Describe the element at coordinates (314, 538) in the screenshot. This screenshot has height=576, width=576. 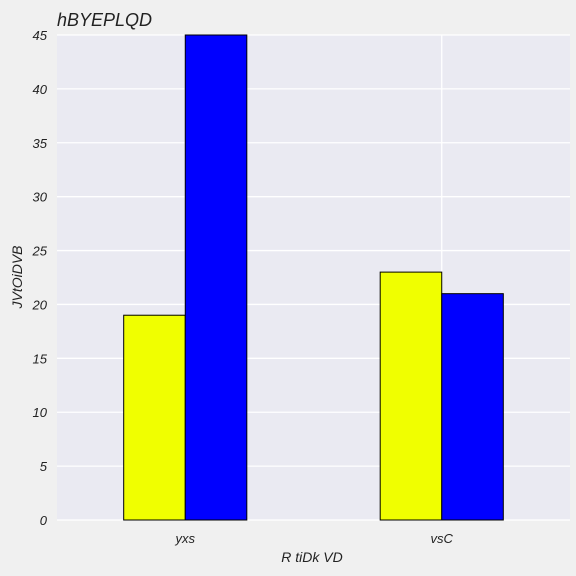
I see `x-axis-ticks: yxs vsC` at that location.